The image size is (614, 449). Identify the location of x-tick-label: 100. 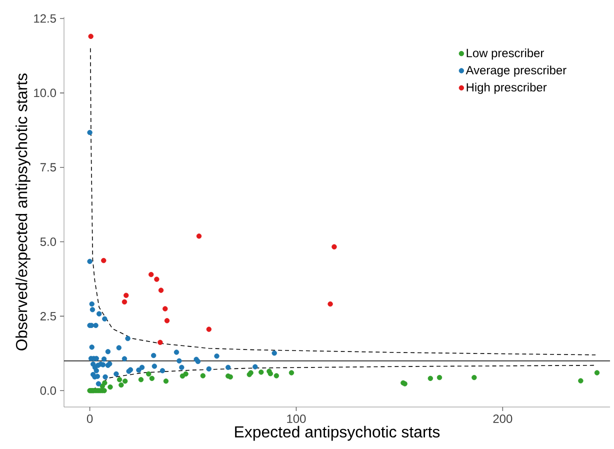
(296, 418).